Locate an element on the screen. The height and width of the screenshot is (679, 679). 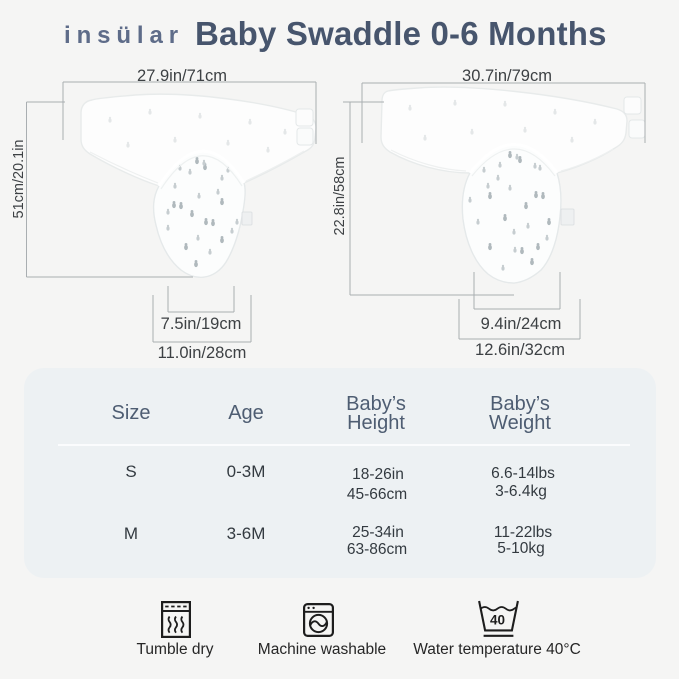
svg-text: 7.5in/19cm is located at coordinates (201, 324).